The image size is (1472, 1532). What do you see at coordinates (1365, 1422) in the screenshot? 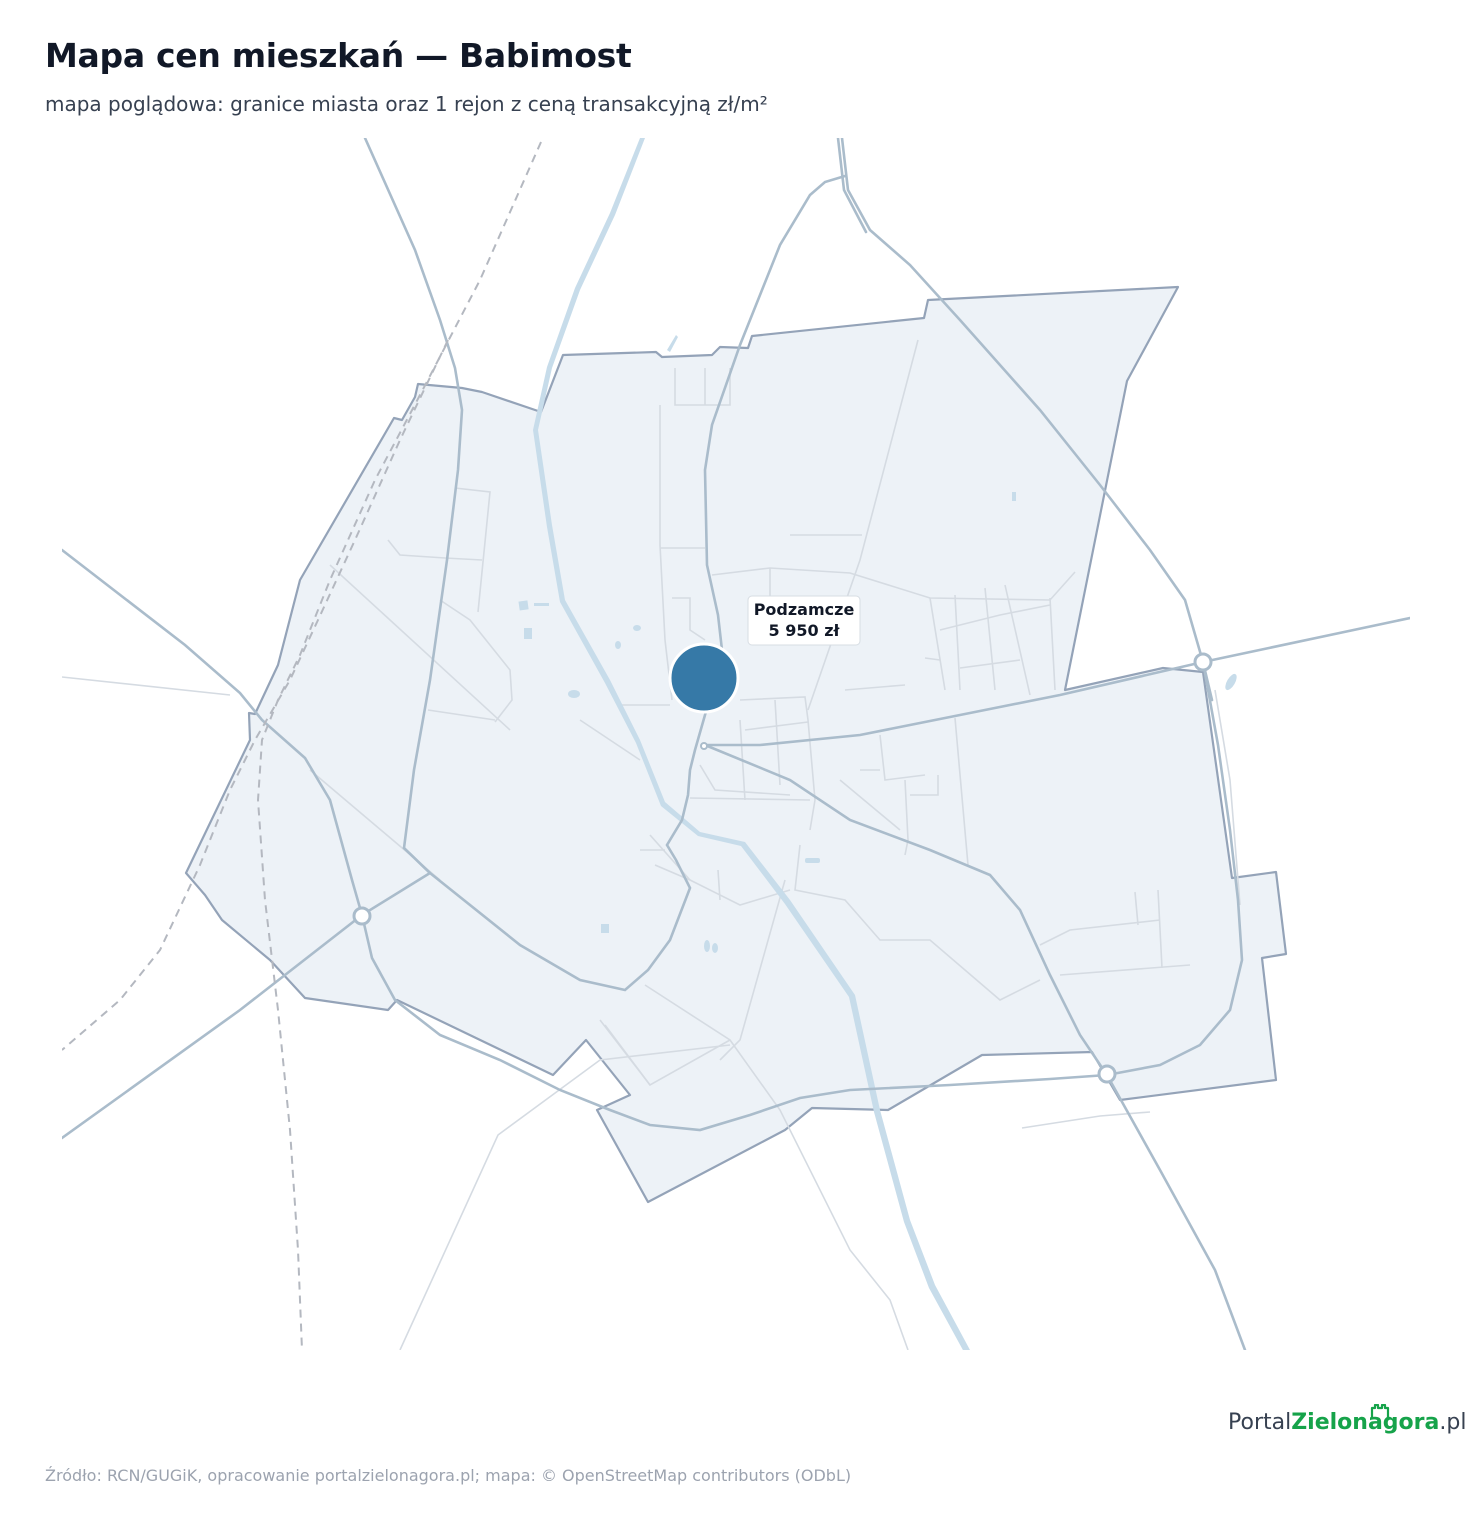
I see `logo-part-zielonagora: Zielonagora` at bounding box center [1365, 1422].